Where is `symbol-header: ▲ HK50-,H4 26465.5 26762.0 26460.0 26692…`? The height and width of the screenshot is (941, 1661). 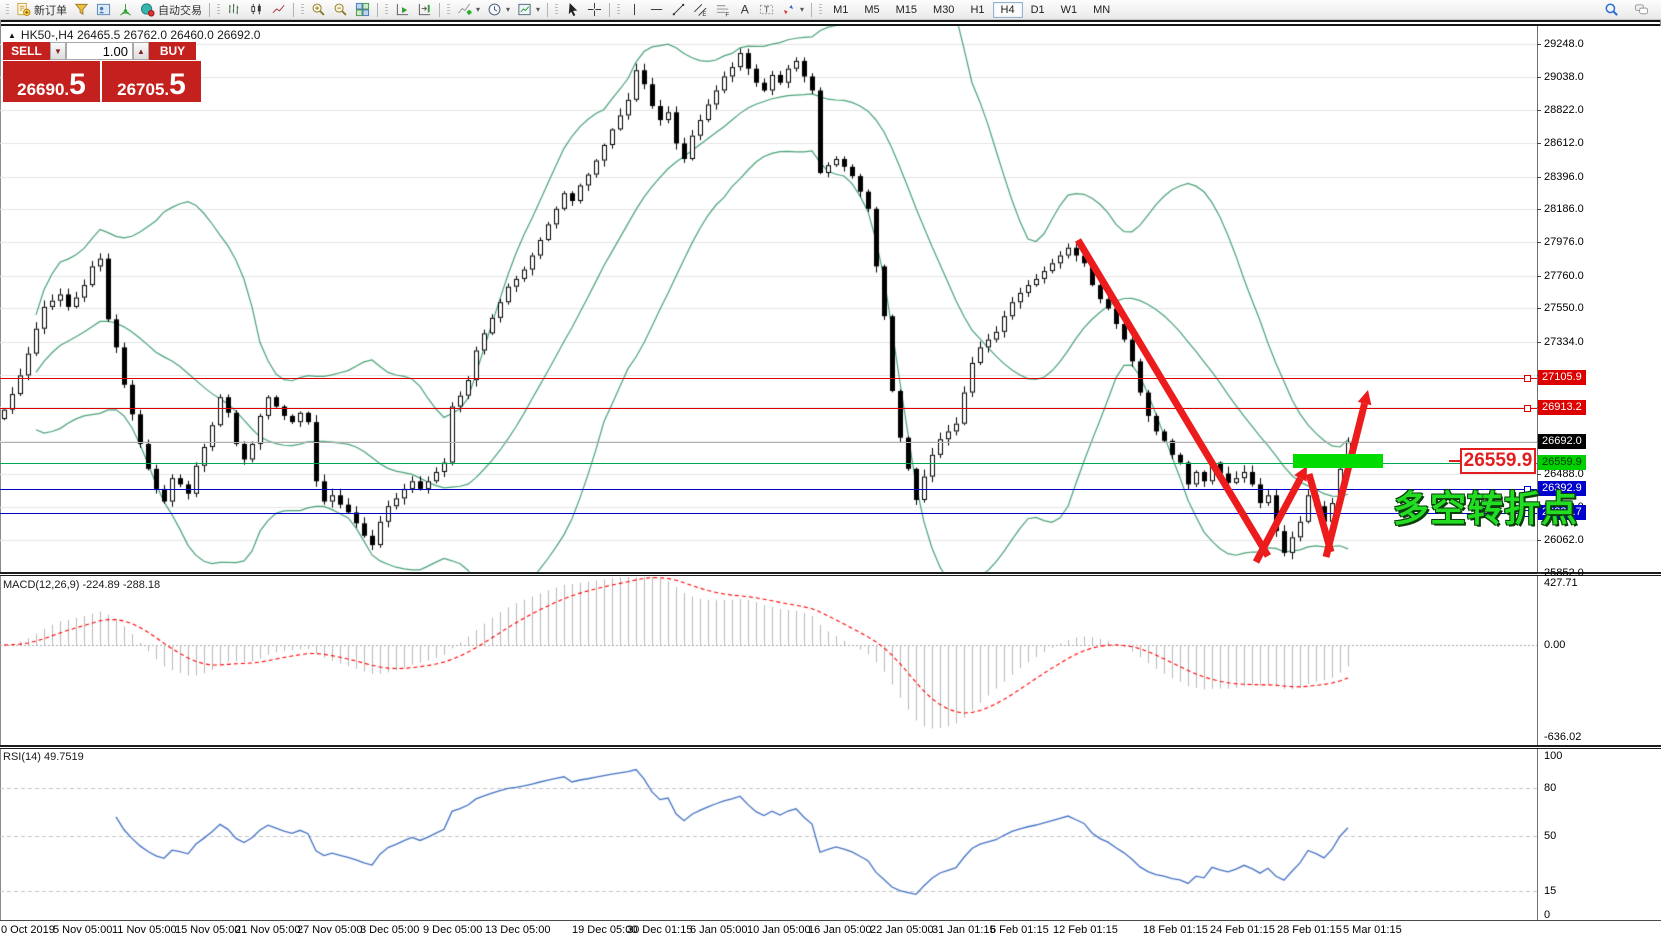 symbol-header: ▲ HK50-,H4 26465.5 26762.0 26460.0 26692… is located at coordinates (134, 35).